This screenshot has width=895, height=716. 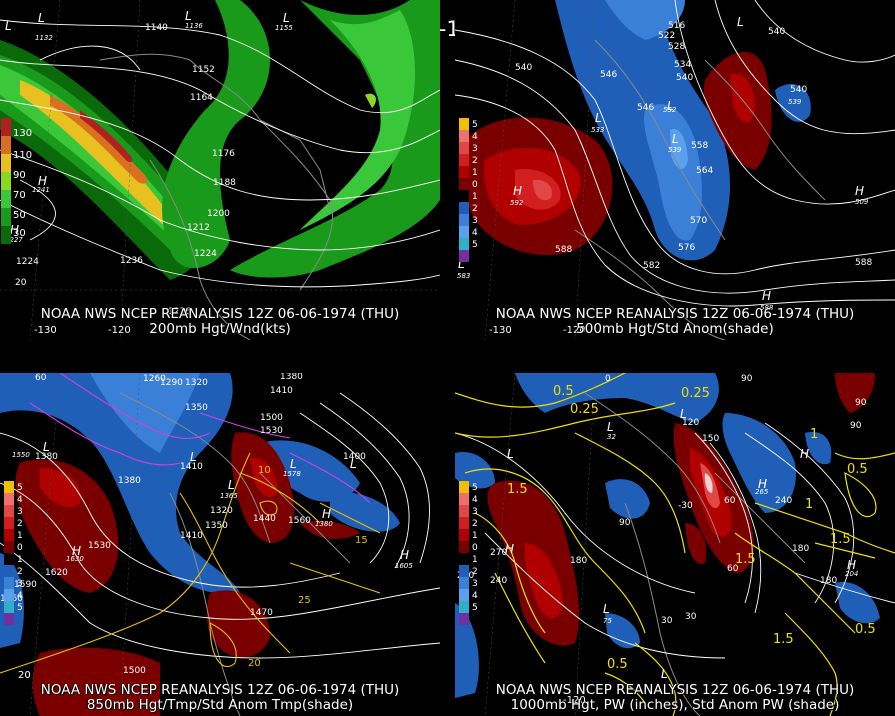 I want to click on wind-east-band, so click(x=216, y=134).